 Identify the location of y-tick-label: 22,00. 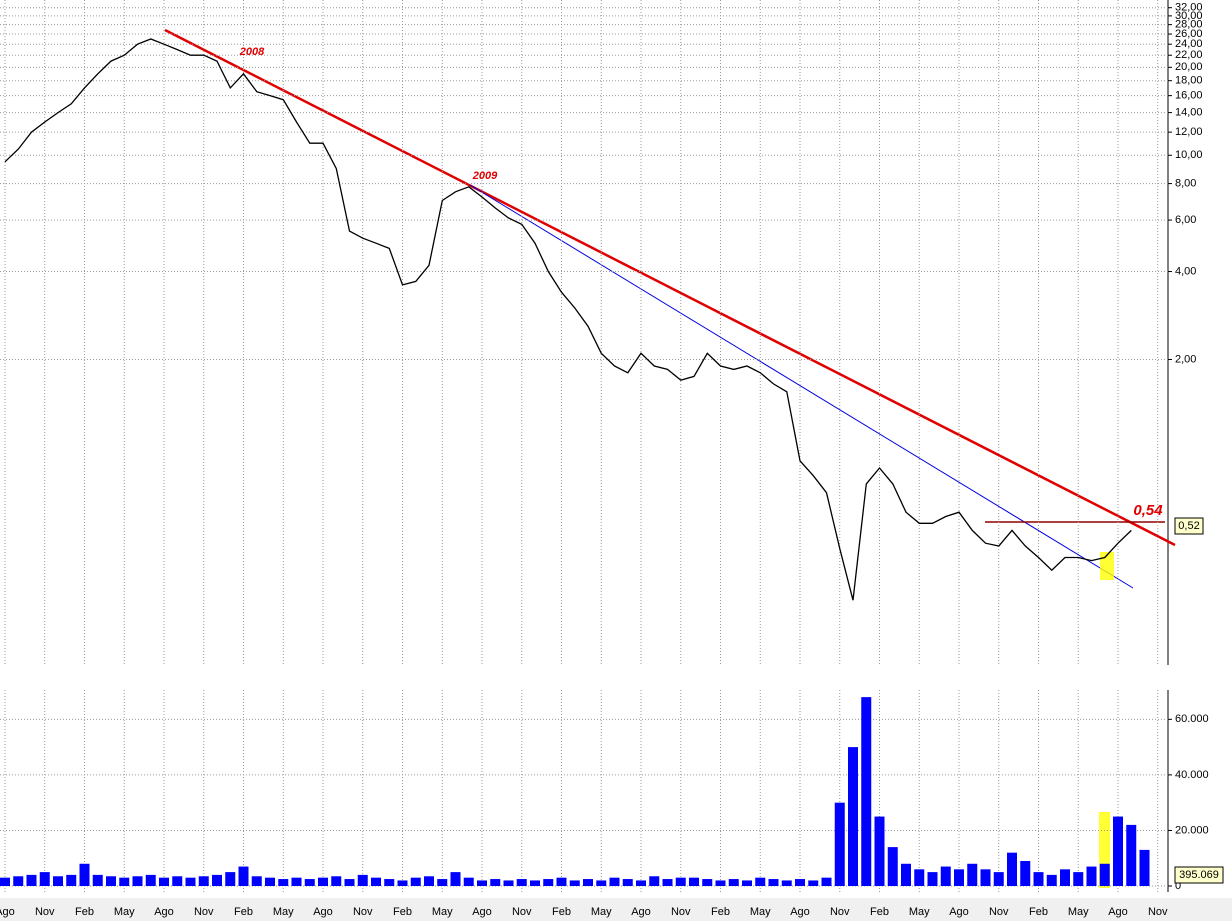
(1189, 55).